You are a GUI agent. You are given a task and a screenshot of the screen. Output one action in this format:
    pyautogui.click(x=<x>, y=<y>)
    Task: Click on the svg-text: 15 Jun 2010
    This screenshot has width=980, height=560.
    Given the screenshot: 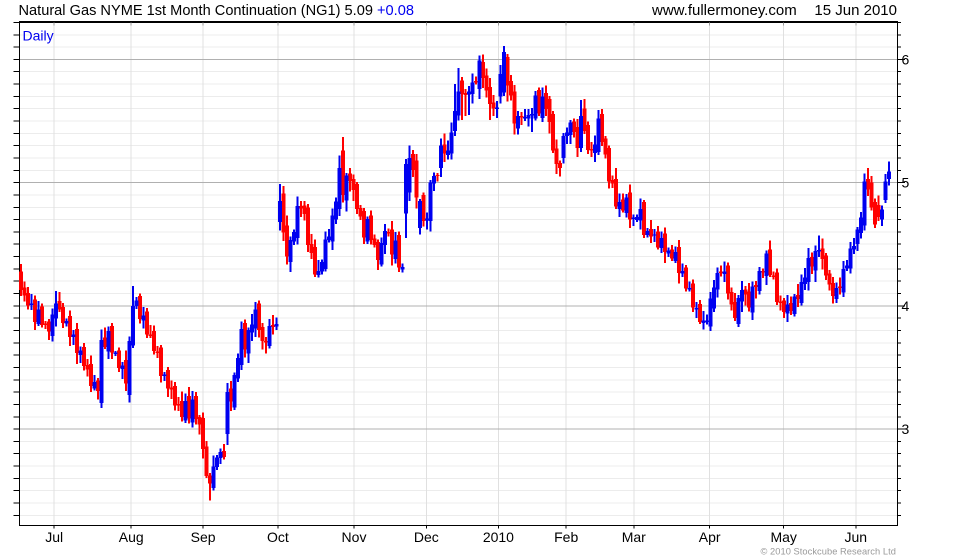 What is the action you would take?
    pyautogui.click(x=855, y=10)
    